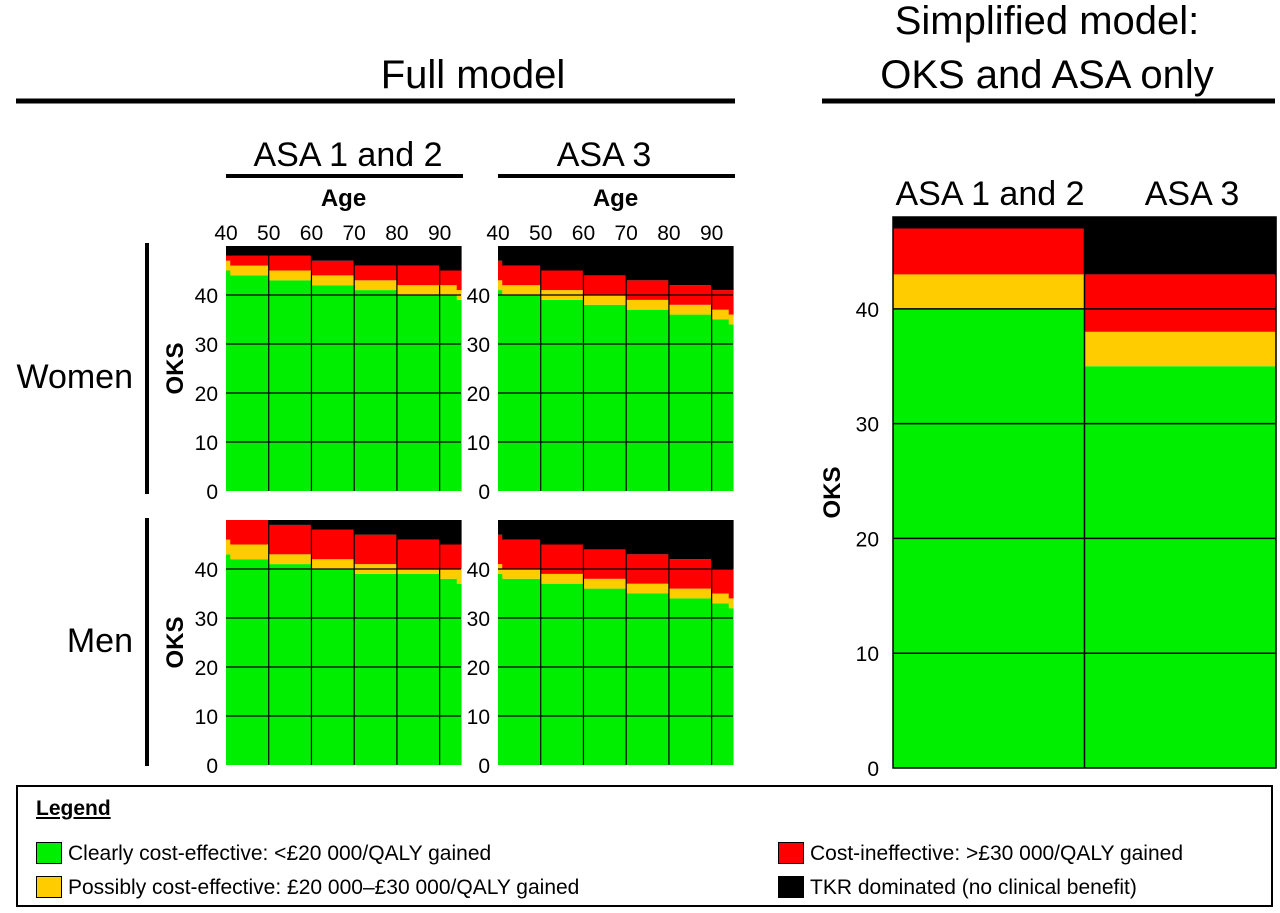 The image size is (1280, 913). What do you see at coordinates (957, 888) in the screenshot?
I see `legend-item-dominated: TKR dominated (no clinical benefit)` at bounding box center [957, 888].